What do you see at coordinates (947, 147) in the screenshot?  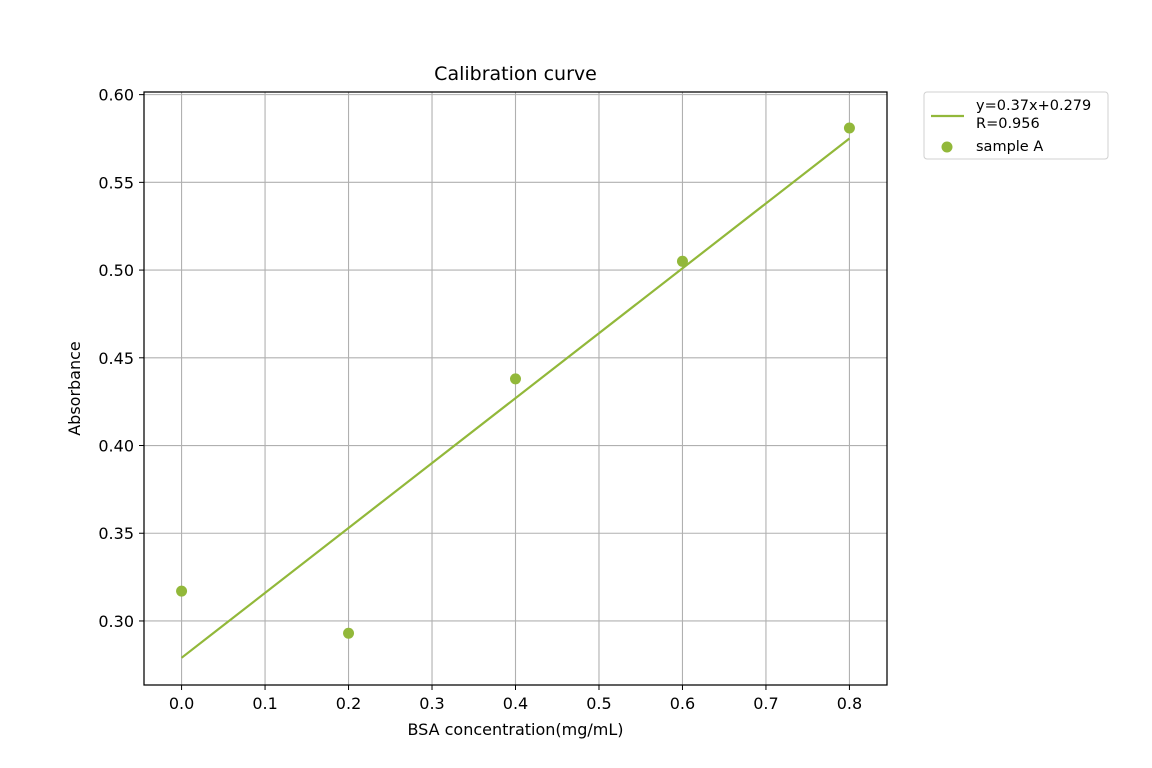 I see `legend-sample-swatch` at bounding box center [947, 147].